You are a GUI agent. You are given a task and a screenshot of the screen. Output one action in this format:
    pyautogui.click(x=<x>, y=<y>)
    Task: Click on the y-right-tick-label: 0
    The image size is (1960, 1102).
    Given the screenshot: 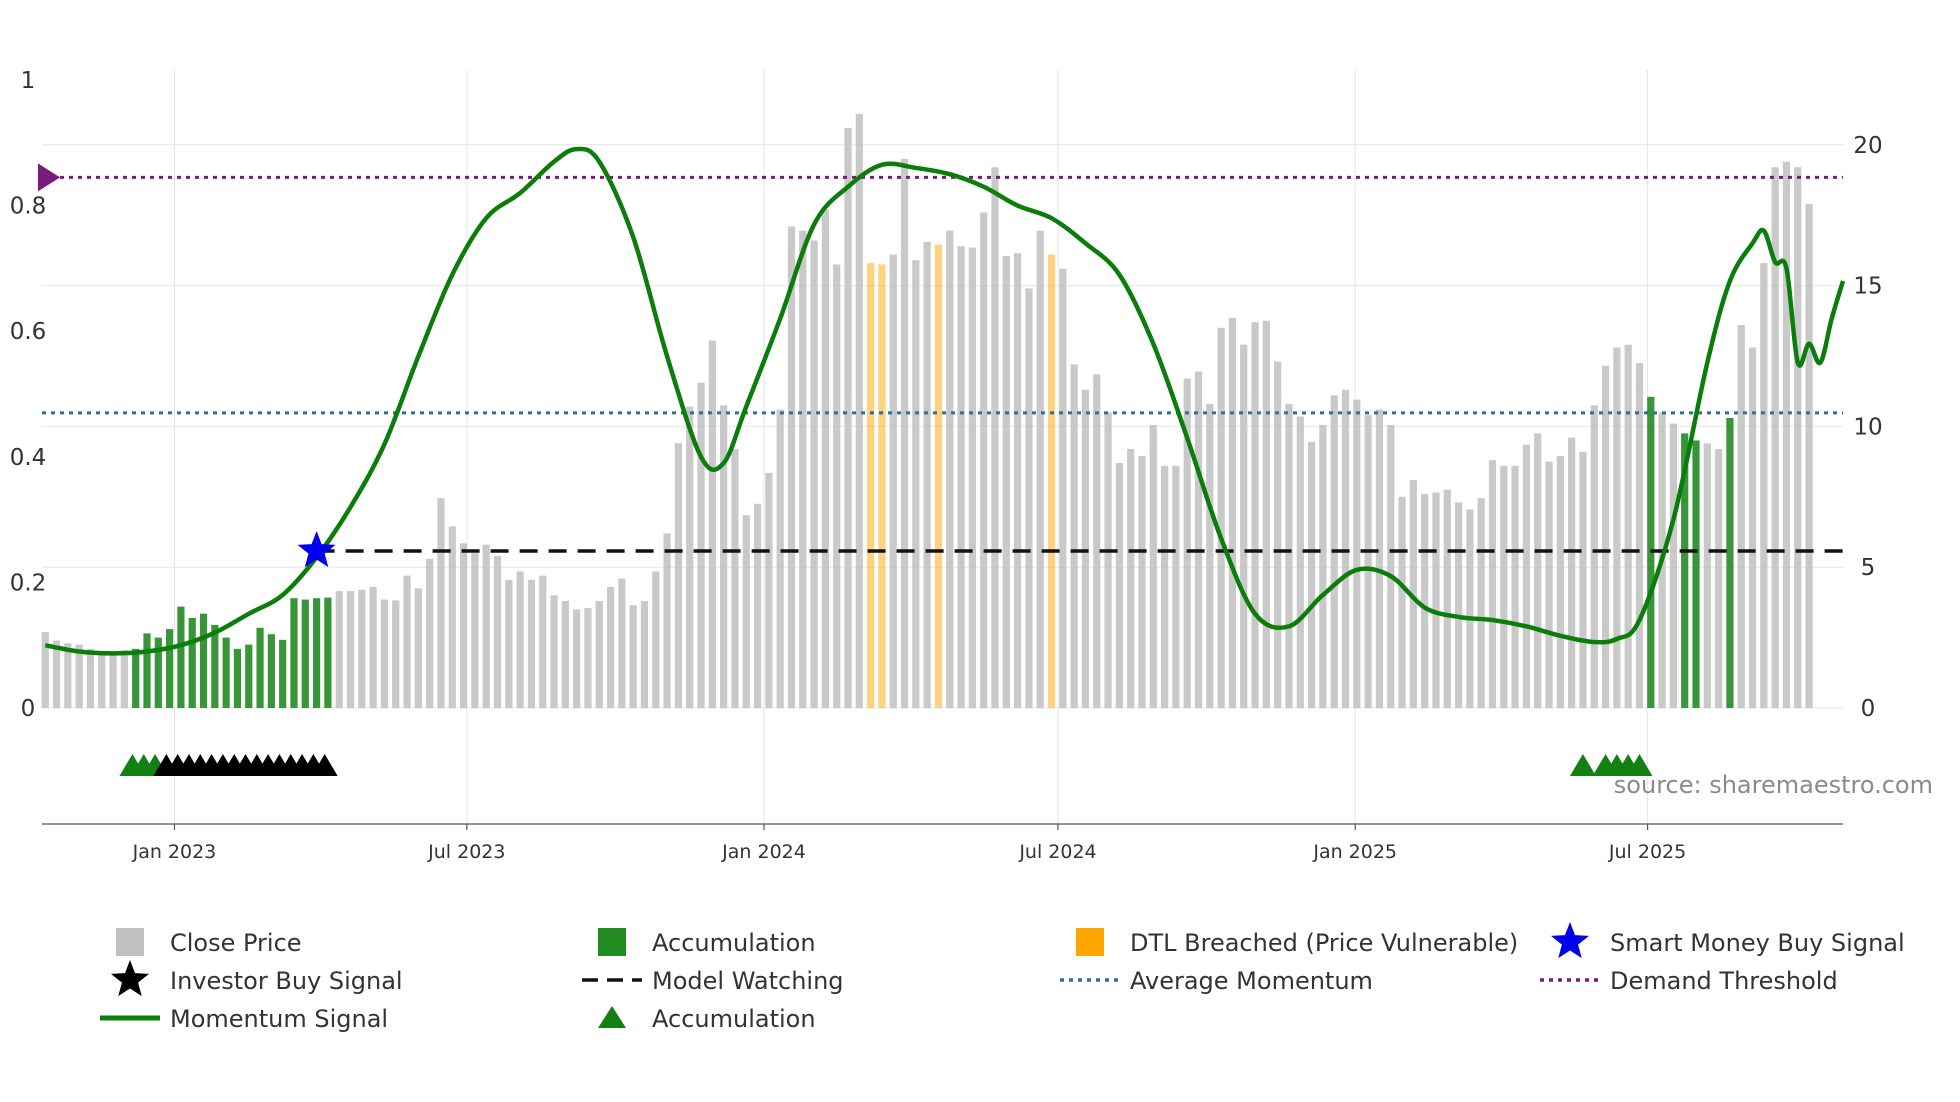 What is the action you would take?
    pyautogui.click(x=1868, y=709)
    